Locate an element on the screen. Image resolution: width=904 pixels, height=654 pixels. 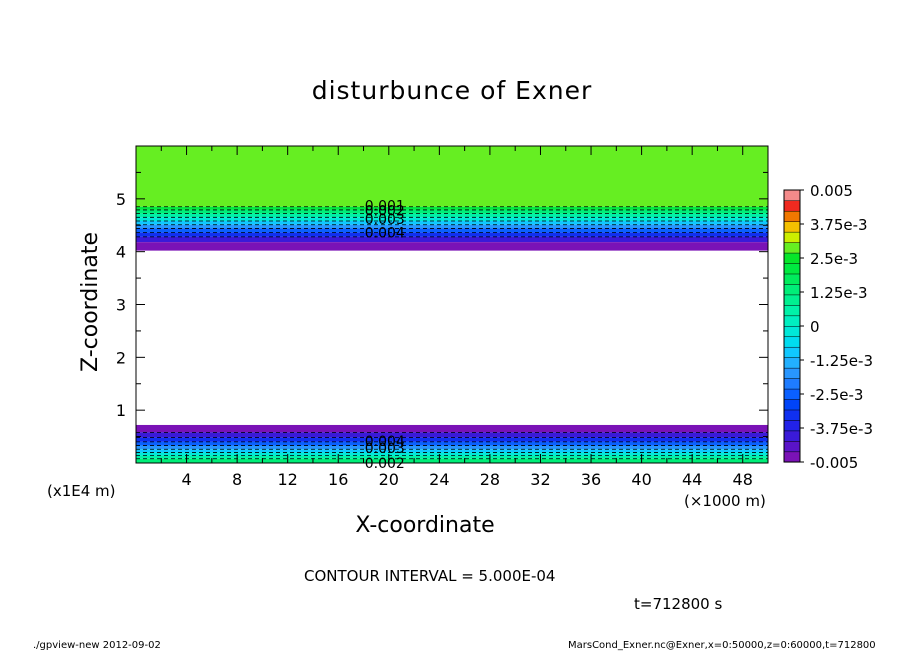
x-tick-label-16: 16 is located at coordinates (338, 479).